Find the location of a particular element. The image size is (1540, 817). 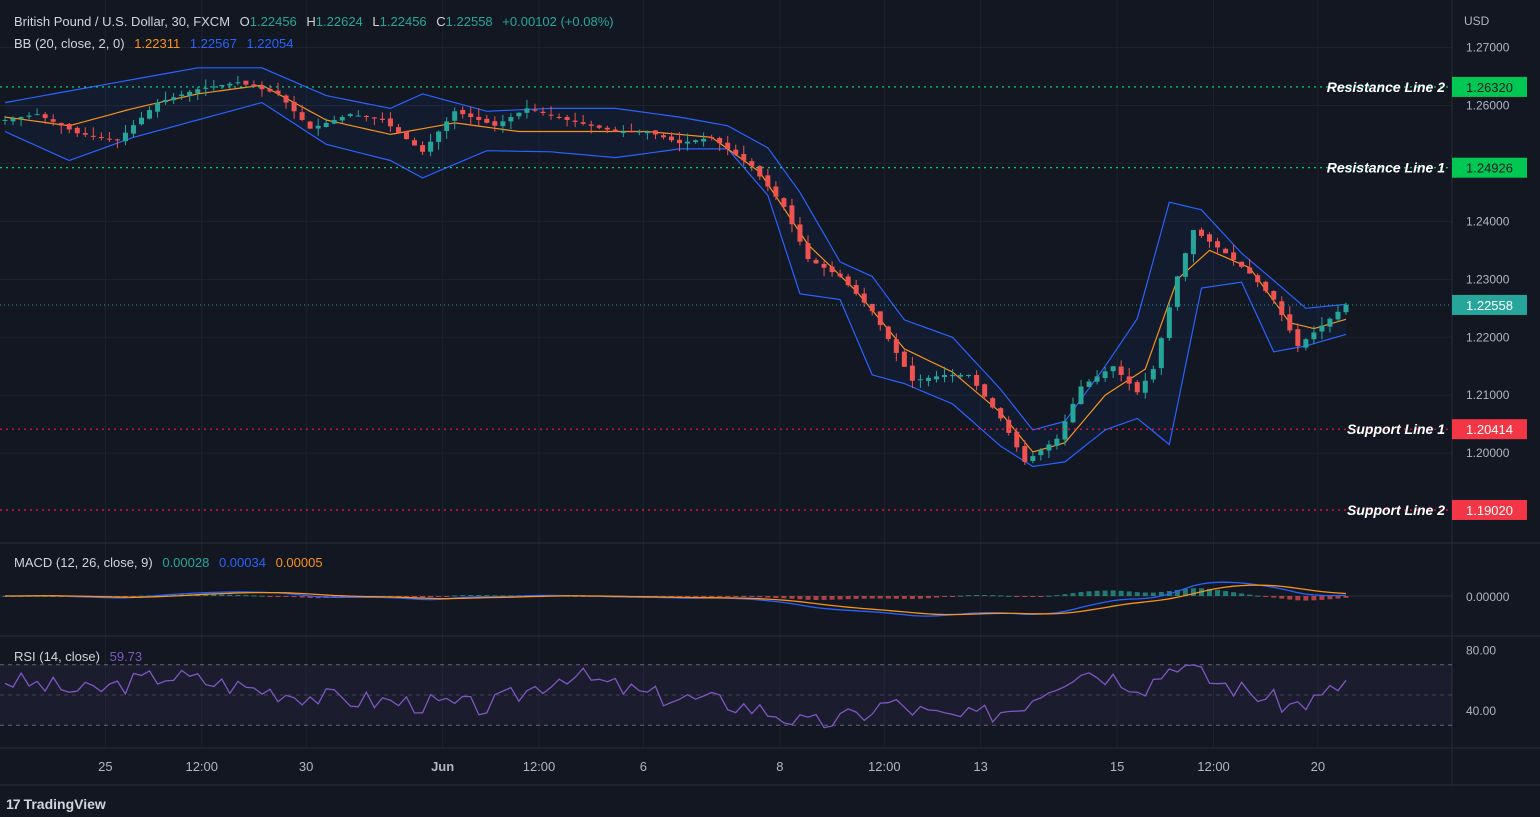

macd-label: MACD (12, 26, close, 9) is located at coordinates (83, 562).